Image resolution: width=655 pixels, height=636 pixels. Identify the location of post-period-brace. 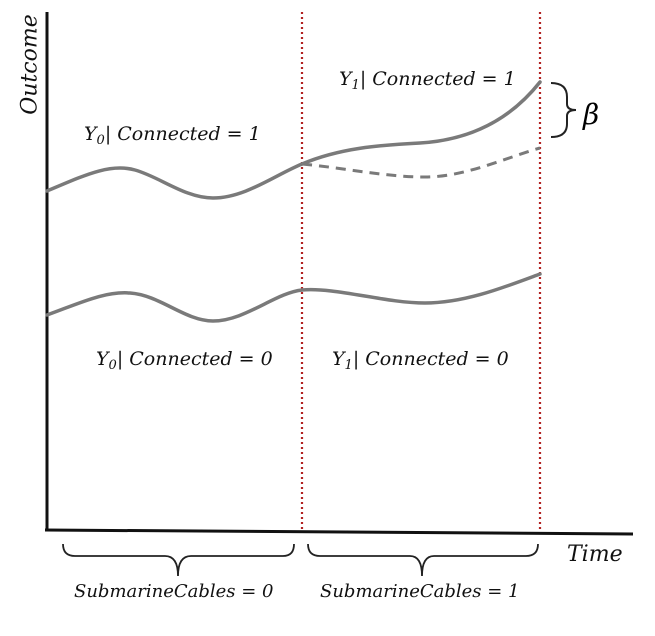
(423, 560).